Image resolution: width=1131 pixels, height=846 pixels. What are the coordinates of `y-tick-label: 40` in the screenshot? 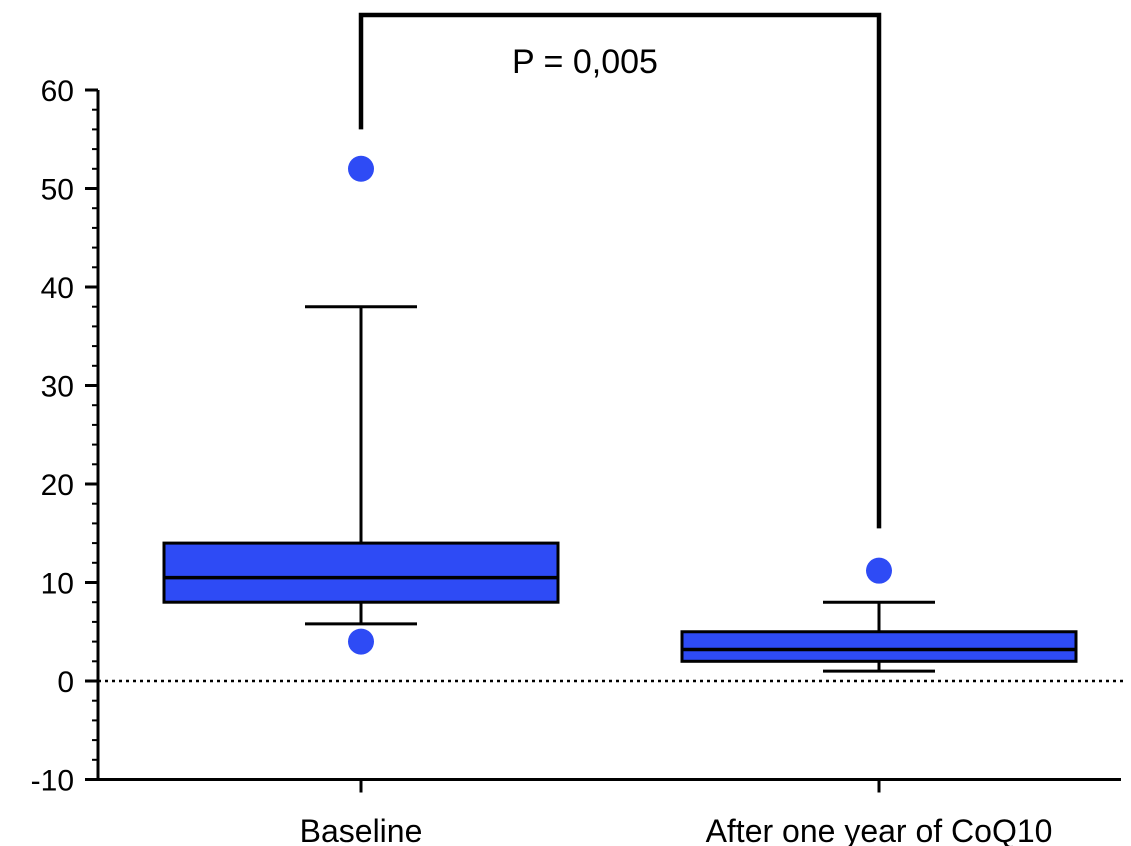 It's located at (57, 288).